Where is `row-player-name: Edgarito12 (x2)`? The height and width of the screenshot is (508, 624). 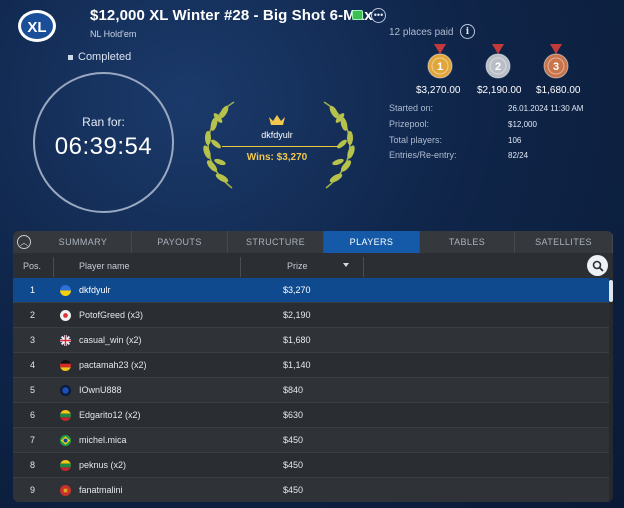
row-player-name: Edgarito12 (x2) is located at coordinates (110, 415).